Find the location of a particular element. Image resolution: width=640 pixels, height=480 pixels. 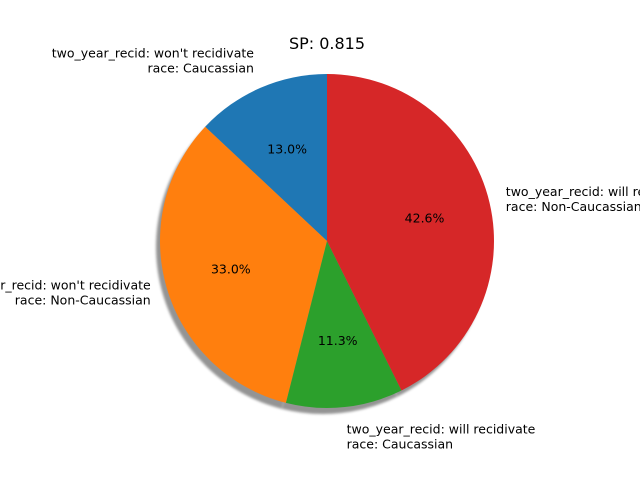

slice-percent-label: 42.6% is located at coordinates (425, 218).